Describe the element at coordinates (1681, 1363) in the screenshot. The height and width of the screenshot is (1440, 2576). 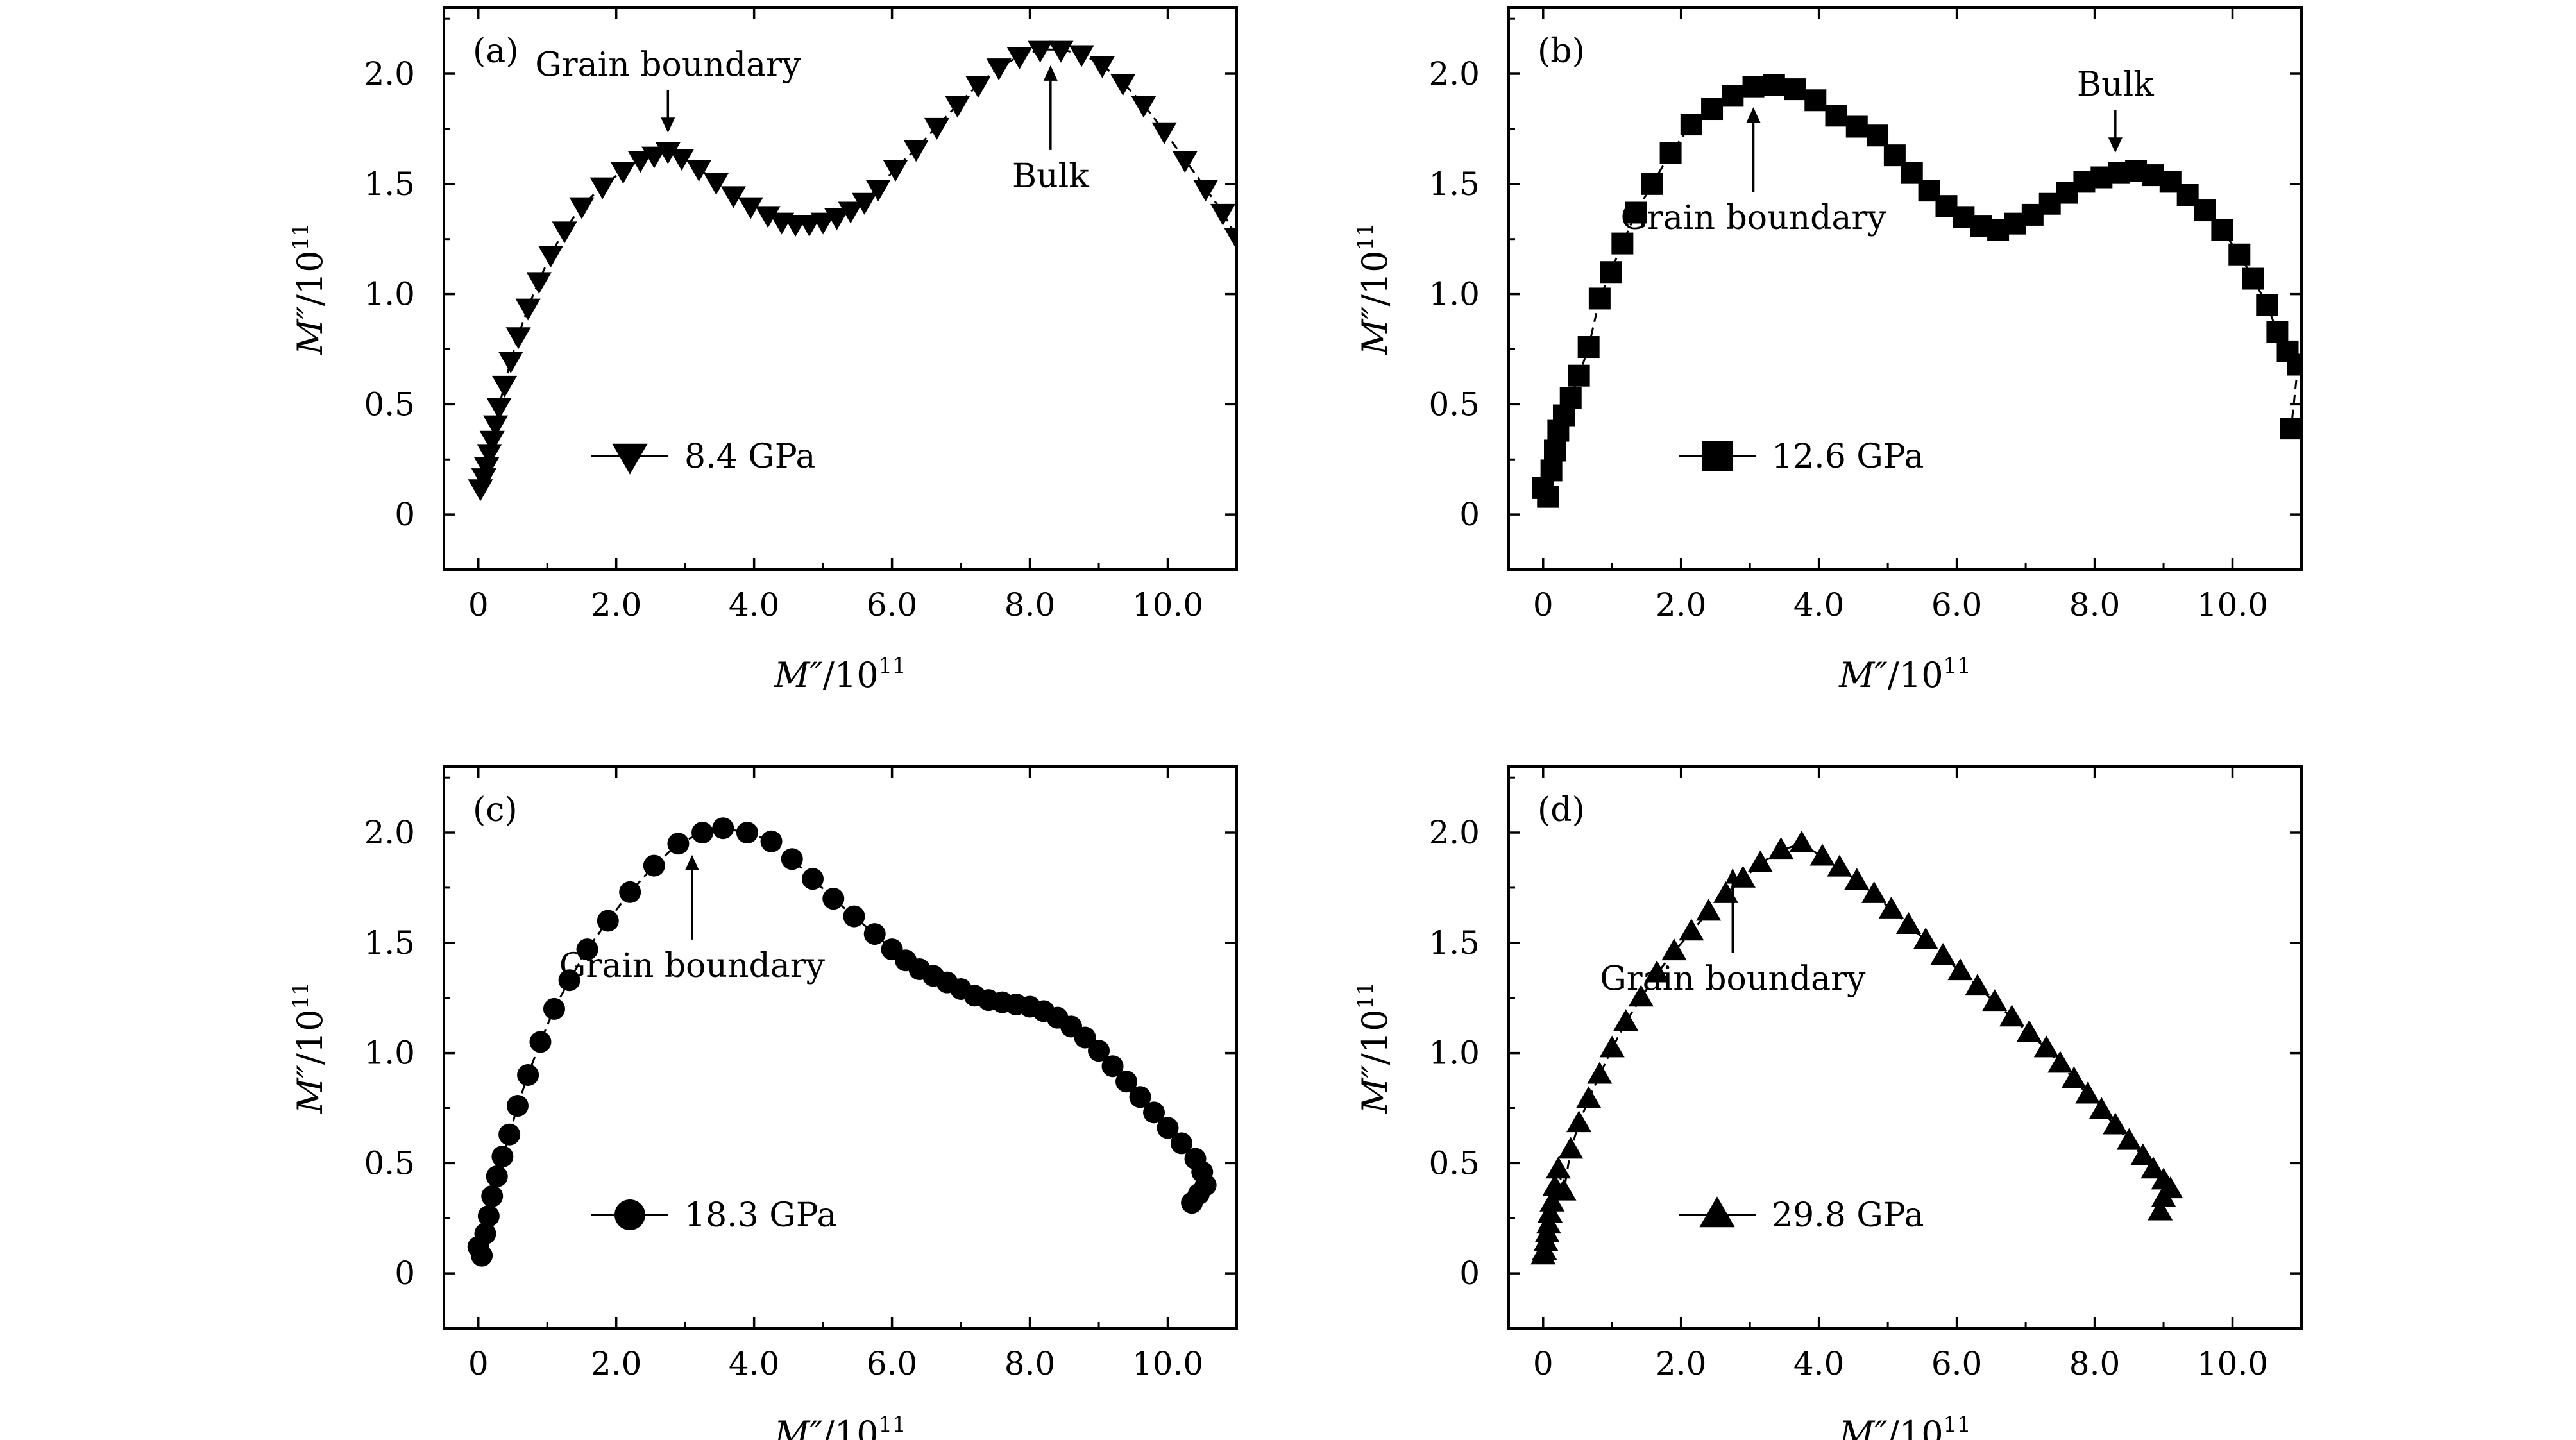
I see `x-tick-label: 2.0` at that location.